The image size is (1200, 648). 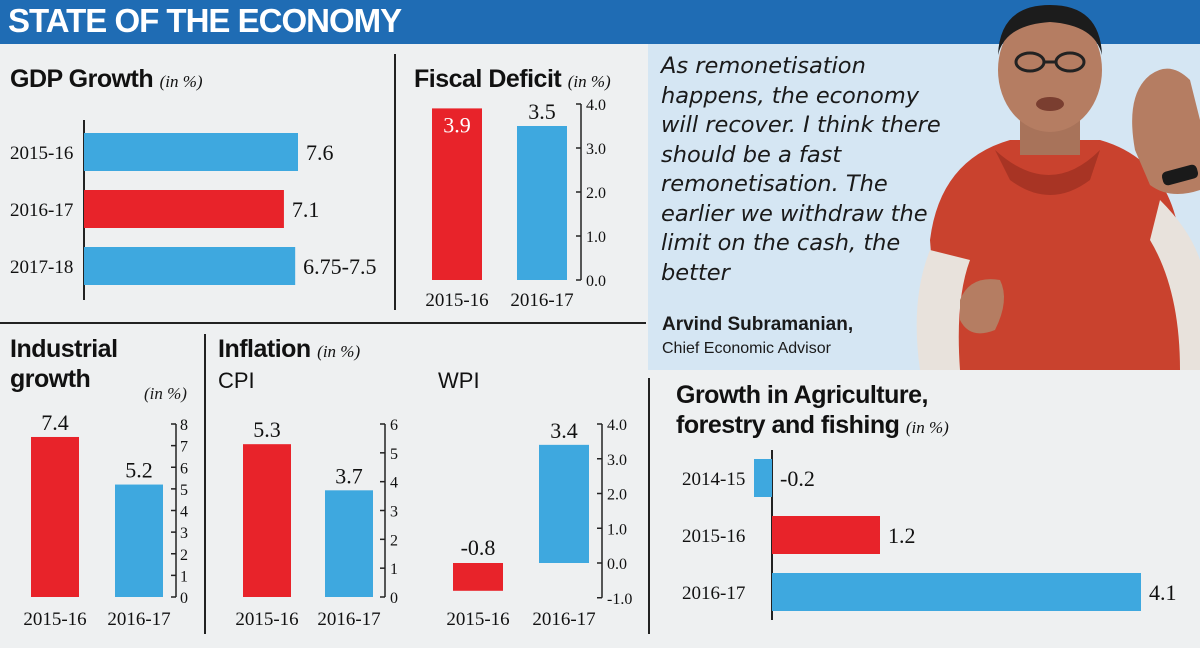 What do you see at coordinates (41, 267) in the screenshot?
I see `gdp-category-label: 2017-18` at bounding box center [41, 267].